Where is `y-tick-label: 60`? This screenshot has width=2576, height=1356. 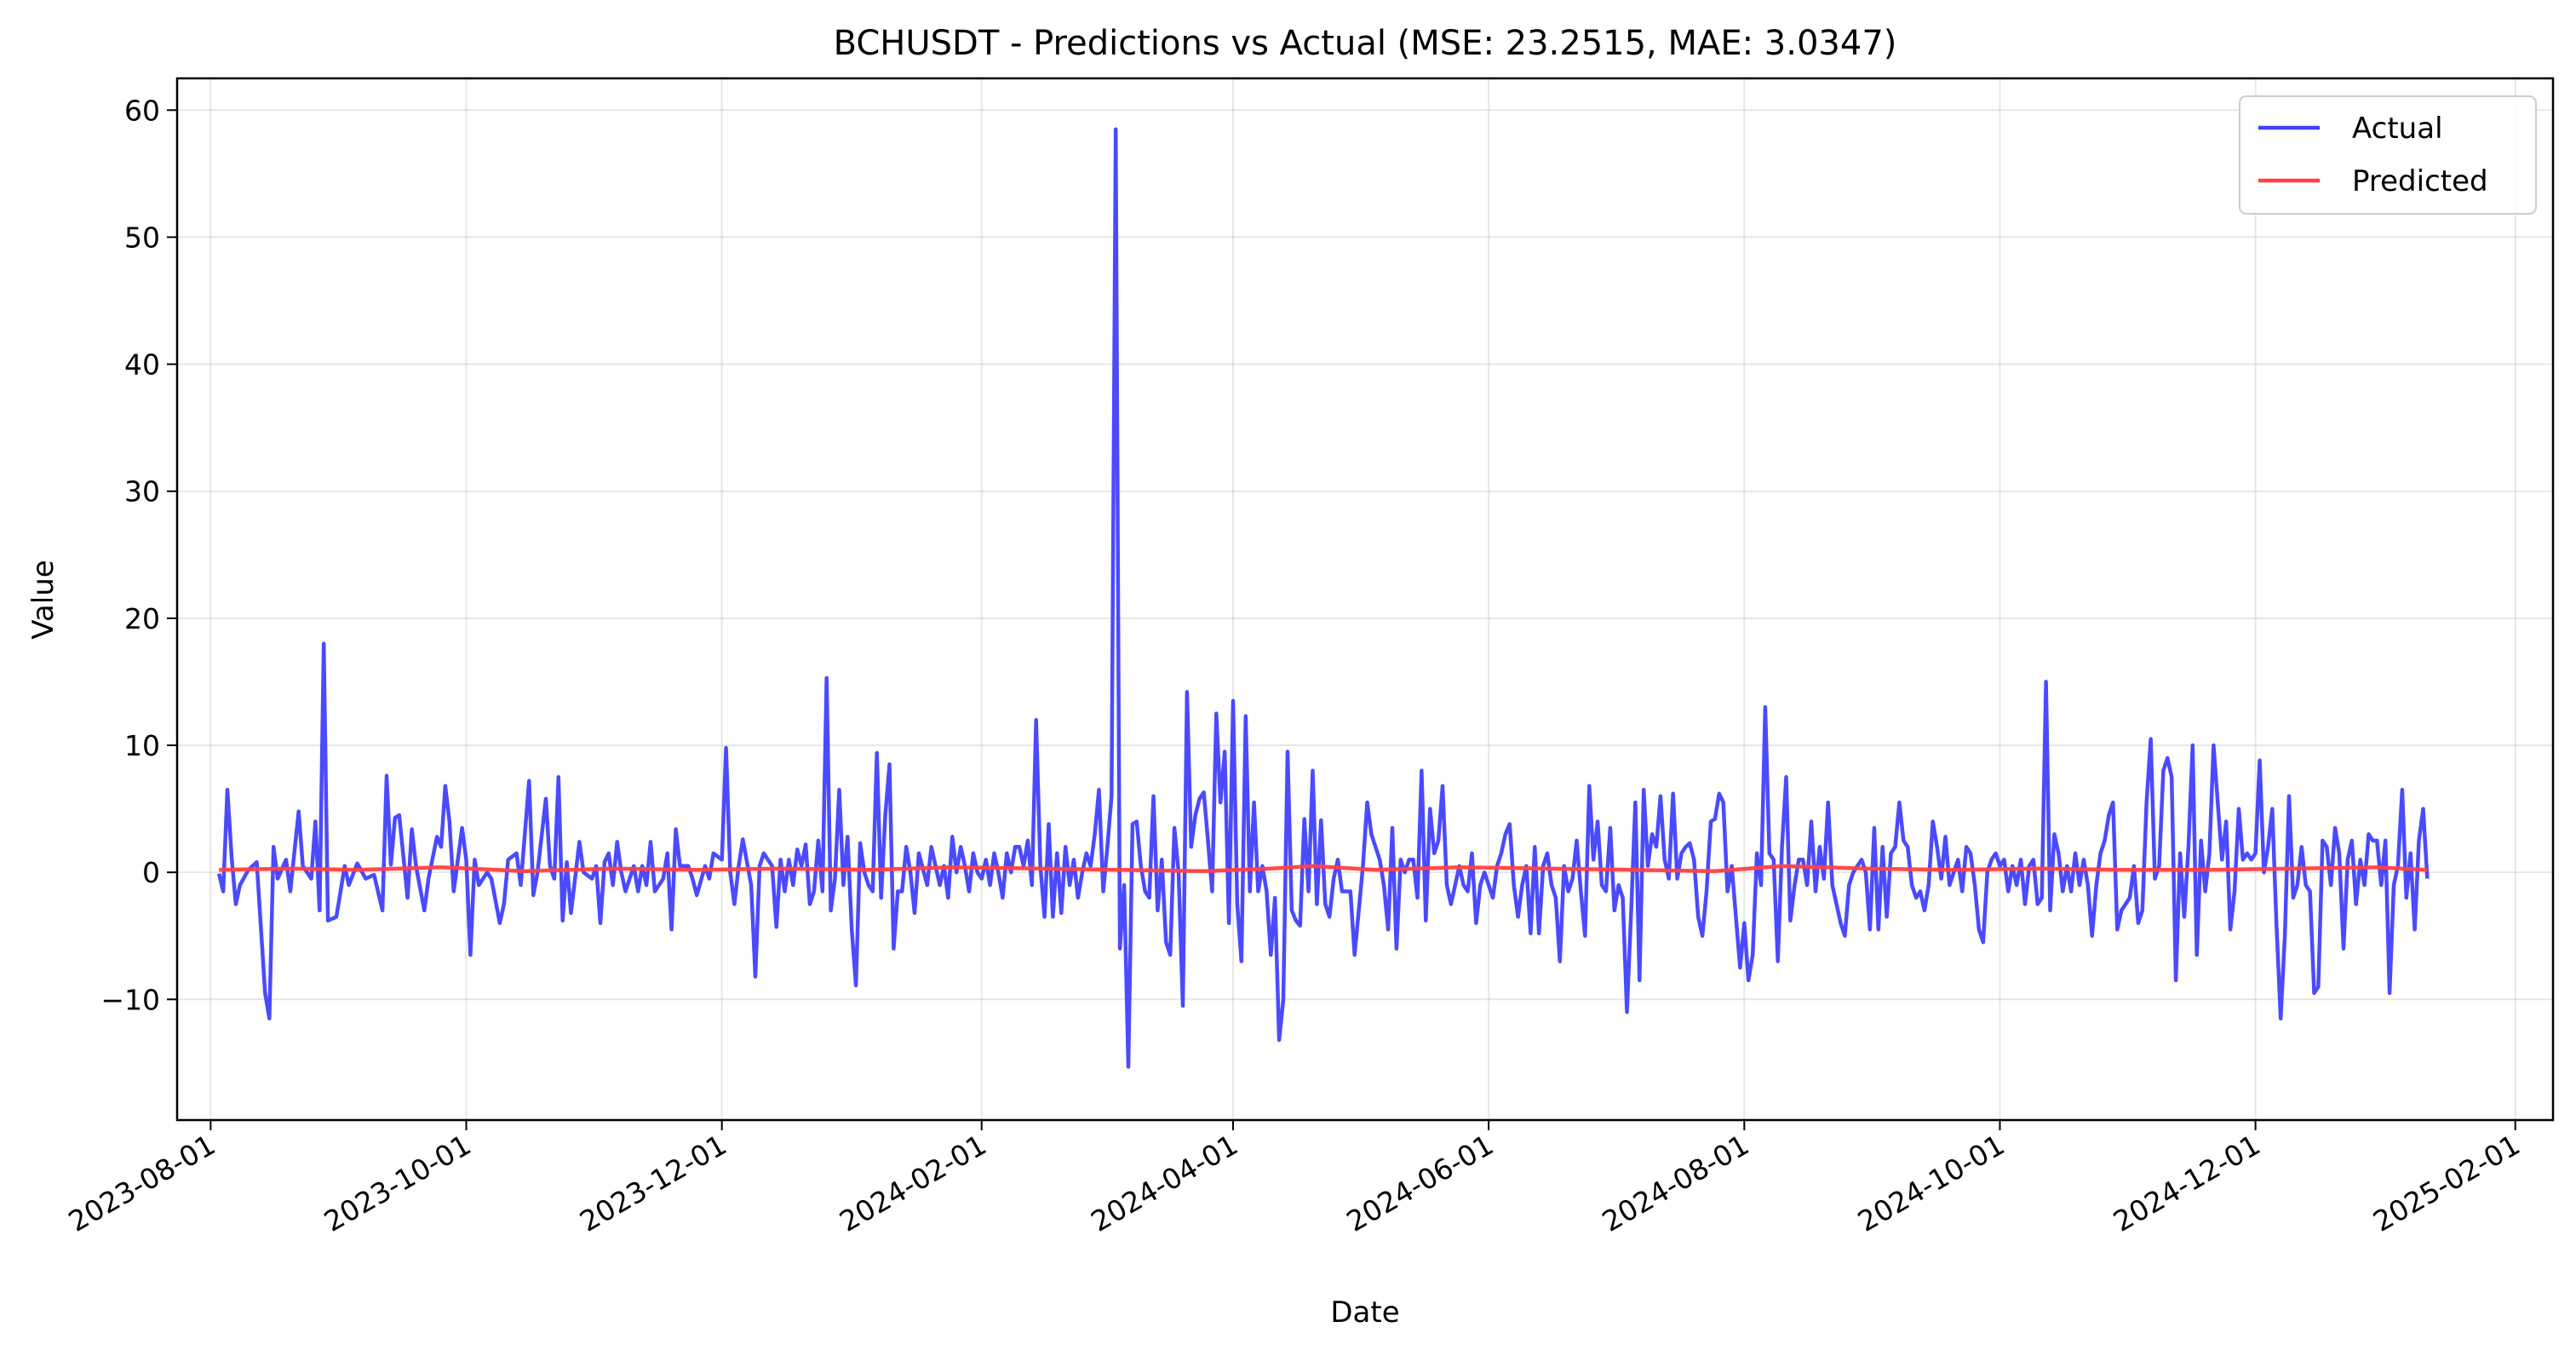
y-tick-label: 60 is located at coordinates (142, 110).